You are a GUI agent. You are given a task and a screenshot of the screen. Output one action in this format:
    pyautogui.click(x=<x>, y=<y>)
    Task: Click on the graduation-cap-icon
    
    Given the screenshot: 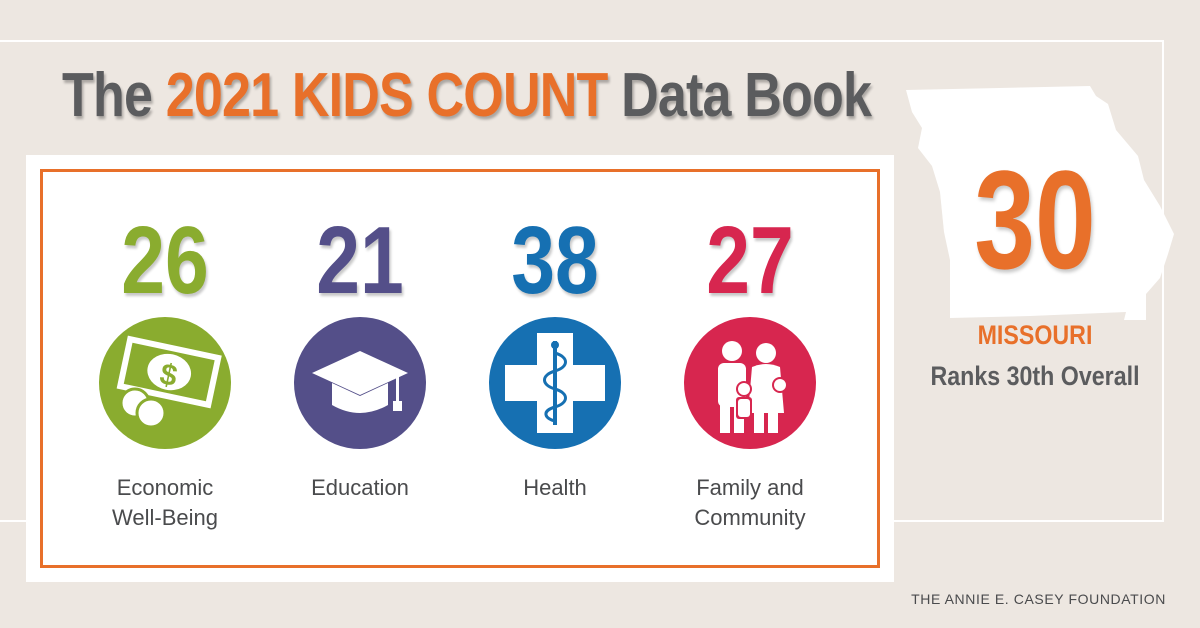 What is the action you would take?
    pyautogui.click(x=360, y=383)
    